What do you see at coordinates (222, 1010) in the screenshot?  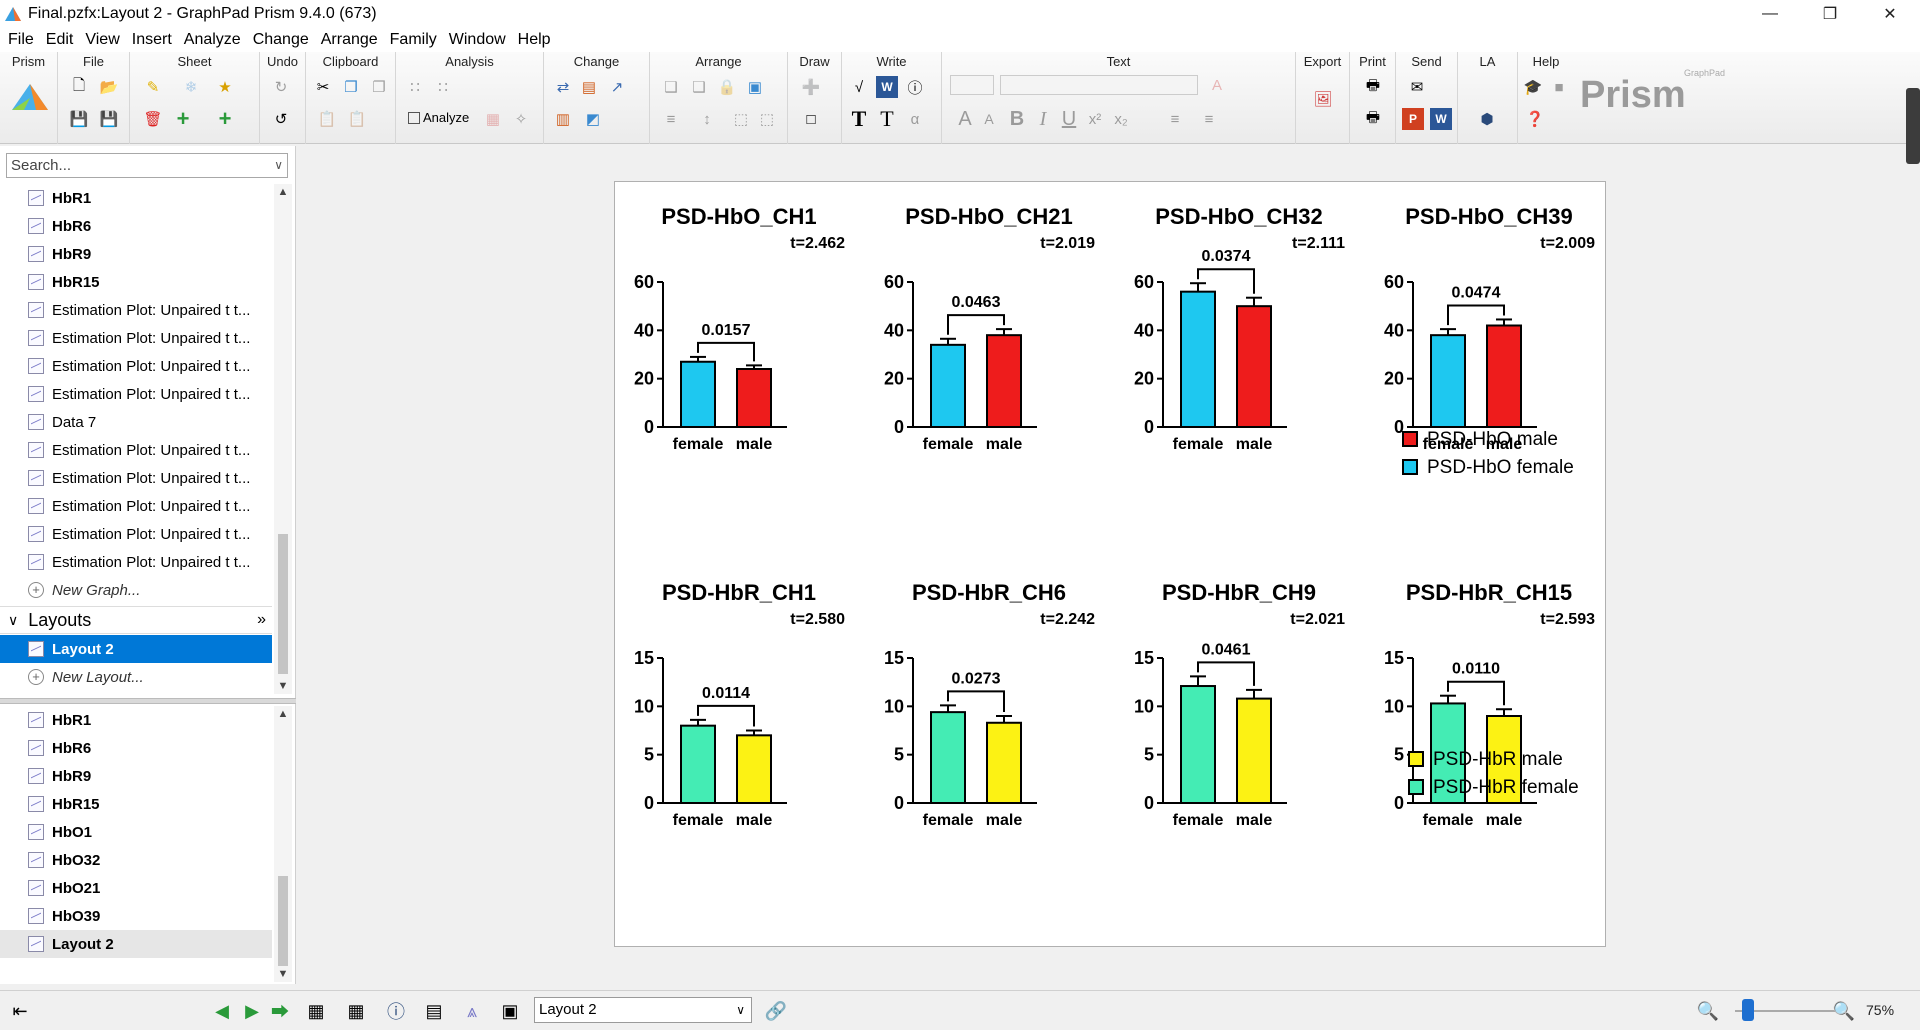 I see `previous-sheet-icon: ◀` at bounding box center [222, 1010].